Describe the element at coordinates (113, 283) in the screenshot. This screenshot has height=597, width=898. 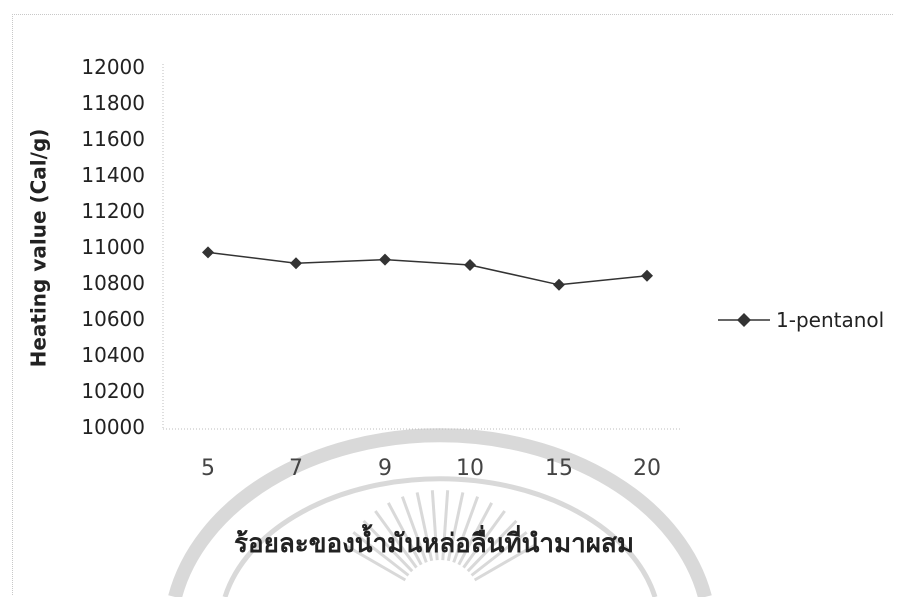
I see `y-tick-label: 10800` at that location.